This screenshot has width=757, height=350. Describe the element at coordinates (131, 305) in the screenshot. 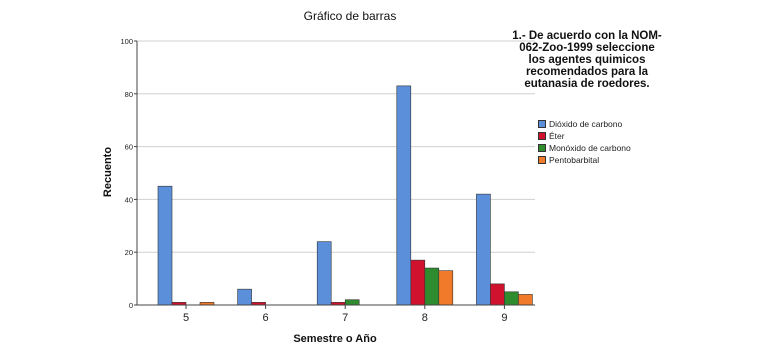

I see `y-tick-label: 0` at that location.